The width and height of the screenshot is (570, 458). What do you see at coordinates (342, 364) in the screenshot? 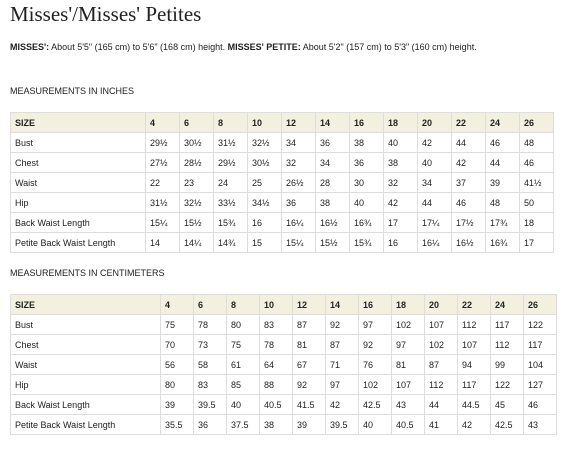
I see `cell: 71` at bounding box center [342, 364].